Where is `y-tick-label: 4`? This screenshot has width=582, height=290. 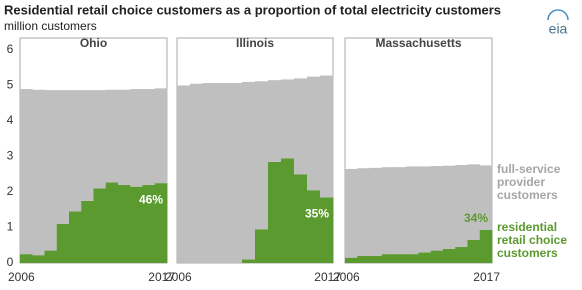 y-tick-label: 4 is located at coordinates (10, 120).